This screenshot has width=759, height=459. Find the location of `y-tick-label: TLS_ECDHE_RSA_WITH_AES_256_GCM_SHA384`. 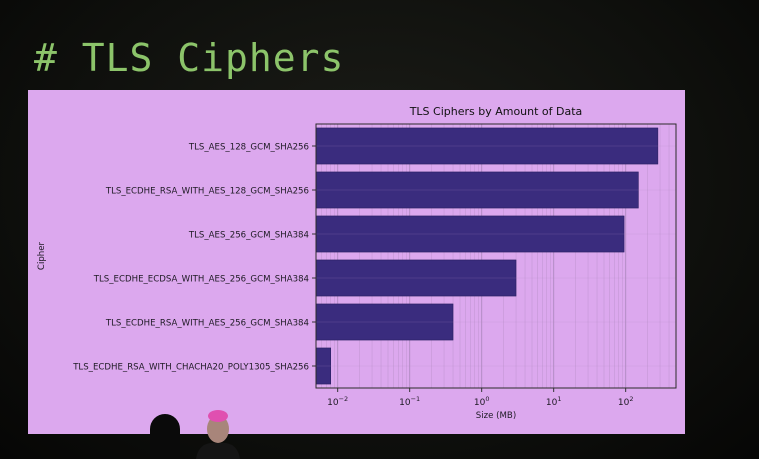

y-tick-label: TLS_ECDHE_RSA_WITH_AES_256_GCM_SHA384 is located at coordinates (207, 324).